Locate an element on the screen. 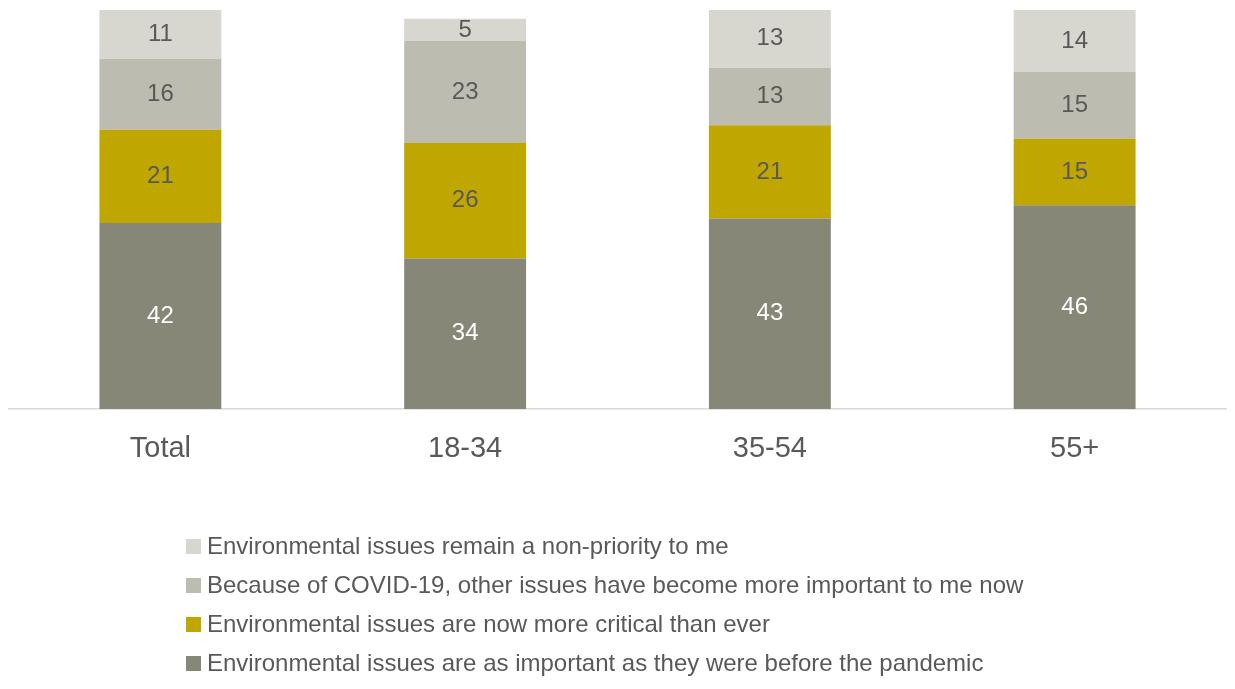  data-label: 46 is located at coordinates (1074, 305).